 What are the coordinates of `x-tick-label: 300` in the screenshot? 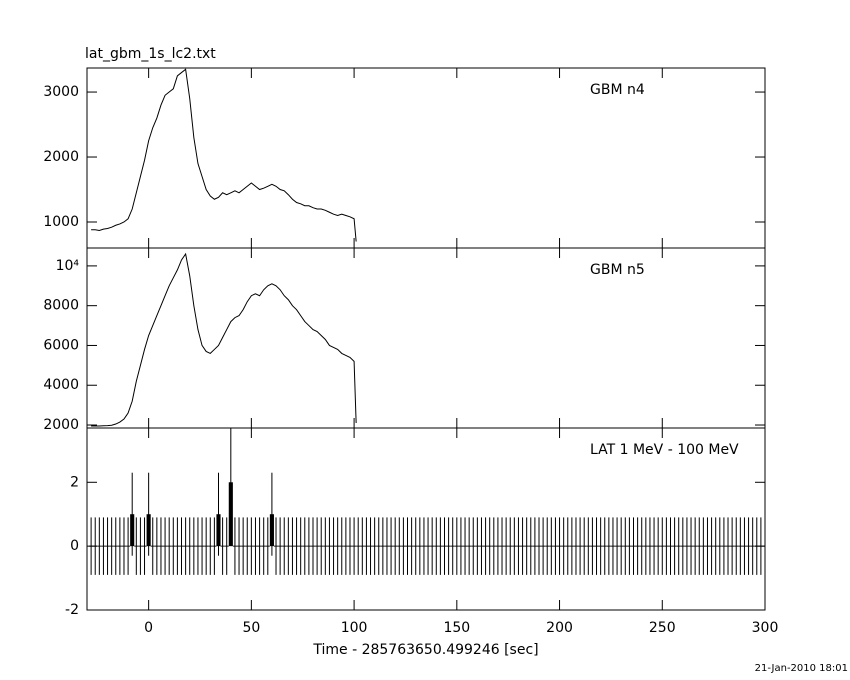 It's located at (765, 628).